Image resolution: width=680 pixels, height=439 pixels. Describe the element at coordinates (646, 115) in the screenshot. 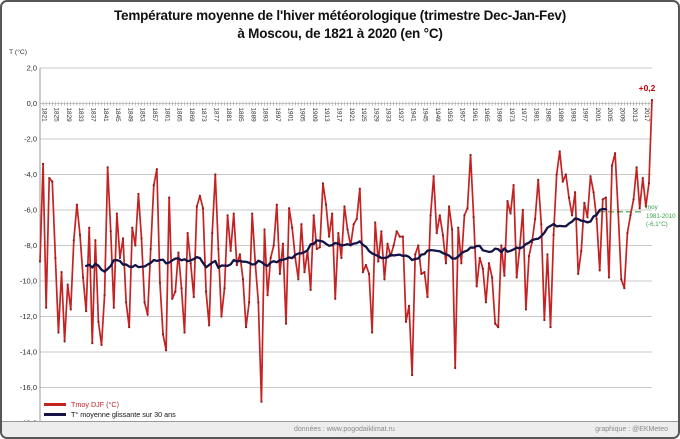

I see `svg-text: 2017` at that location.